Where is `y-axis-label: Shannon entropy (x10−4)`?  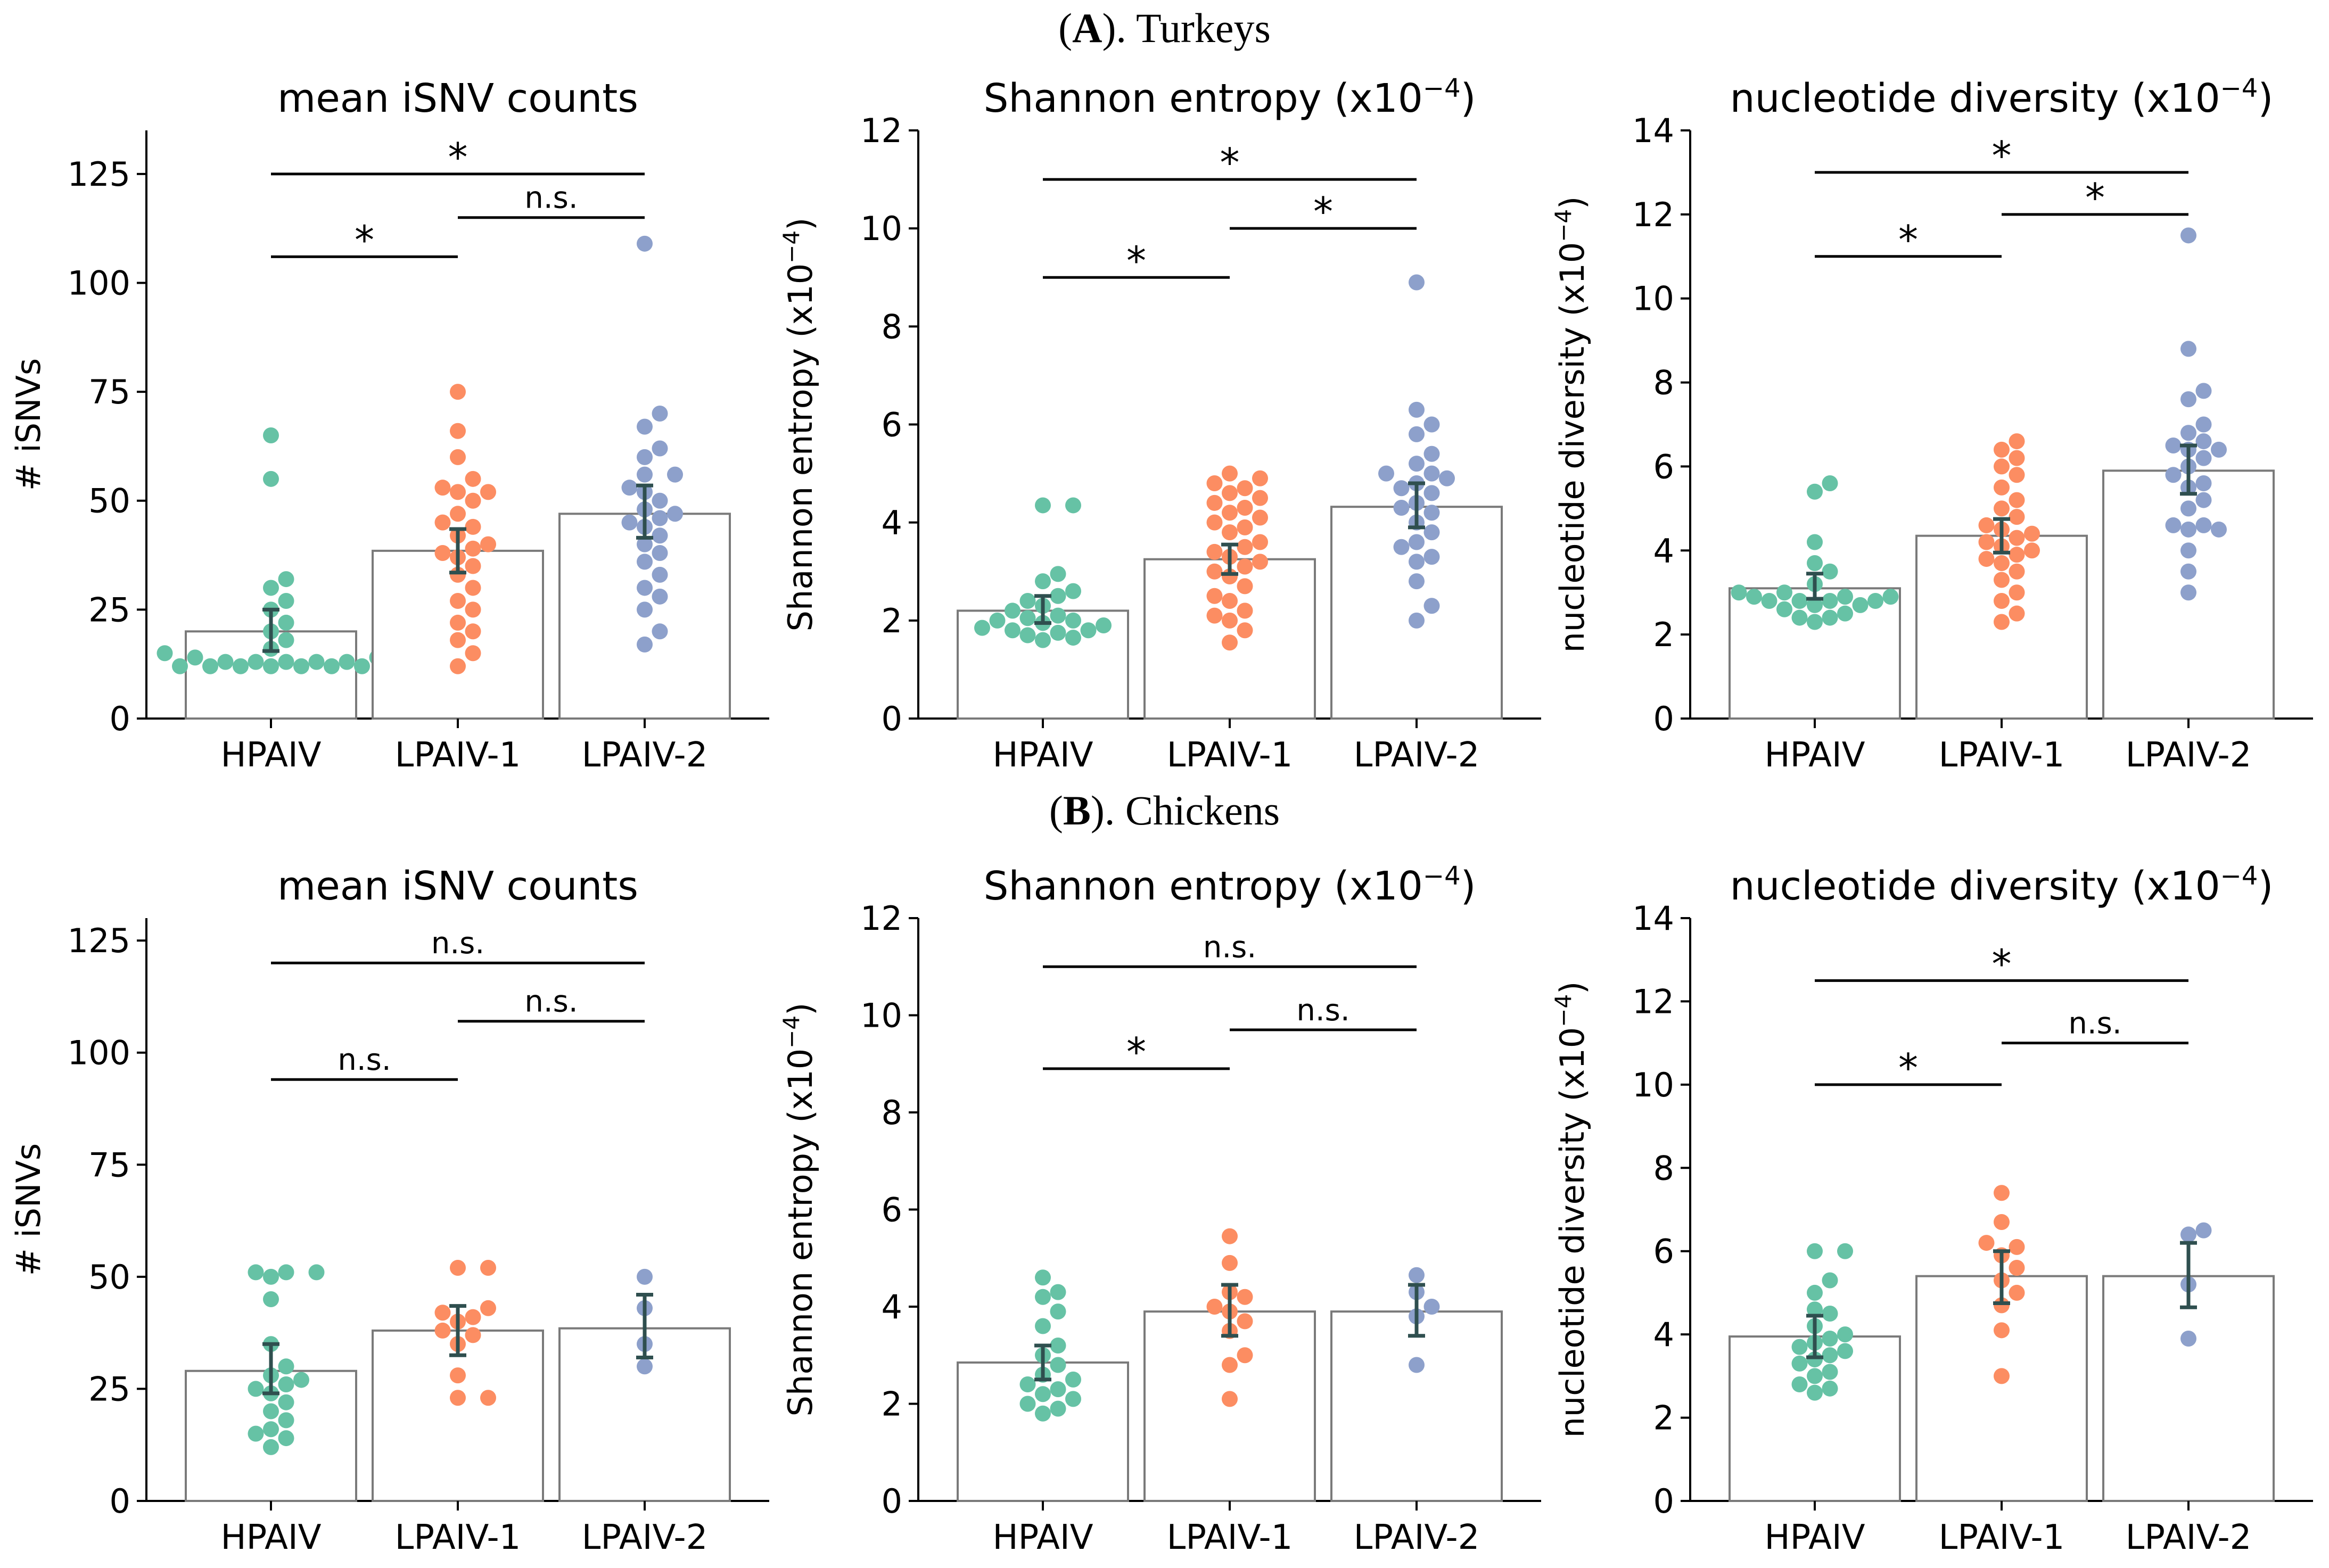 y-axis-label: Shannon entropy (x10−4) is located at coordinates (799, 425).